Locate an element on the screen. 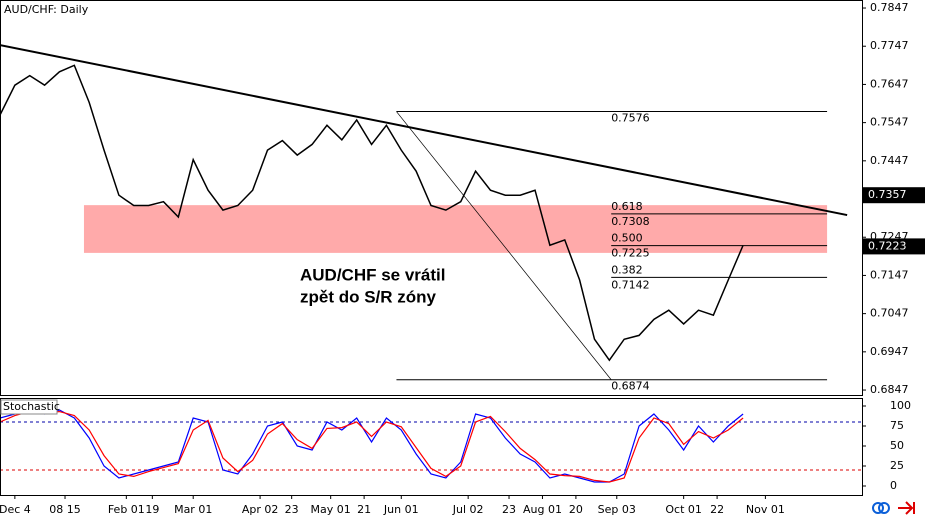 This screenshot has width=925, height=518. x-tick-label: 19 is located at coordinates (152, 509).